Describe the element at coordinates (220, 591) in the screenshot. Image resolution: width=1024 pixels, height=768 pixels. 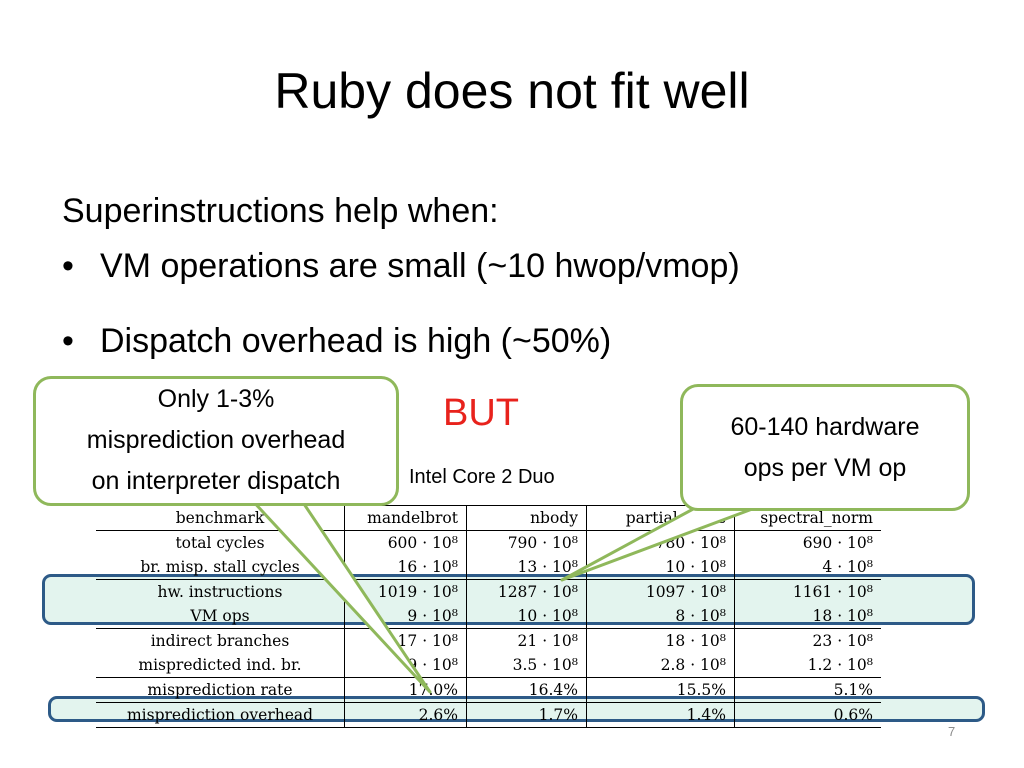
I see `row-label: hw. instructions` at that location.